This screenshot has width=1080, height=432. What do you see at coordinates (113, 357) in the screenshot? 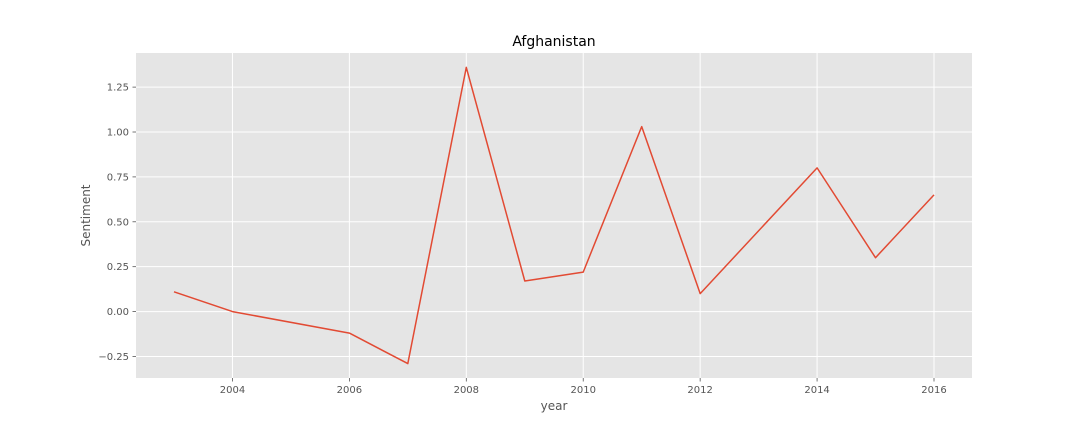
I see `y-tick-label: −0.25` at bounding box center [113, 357].